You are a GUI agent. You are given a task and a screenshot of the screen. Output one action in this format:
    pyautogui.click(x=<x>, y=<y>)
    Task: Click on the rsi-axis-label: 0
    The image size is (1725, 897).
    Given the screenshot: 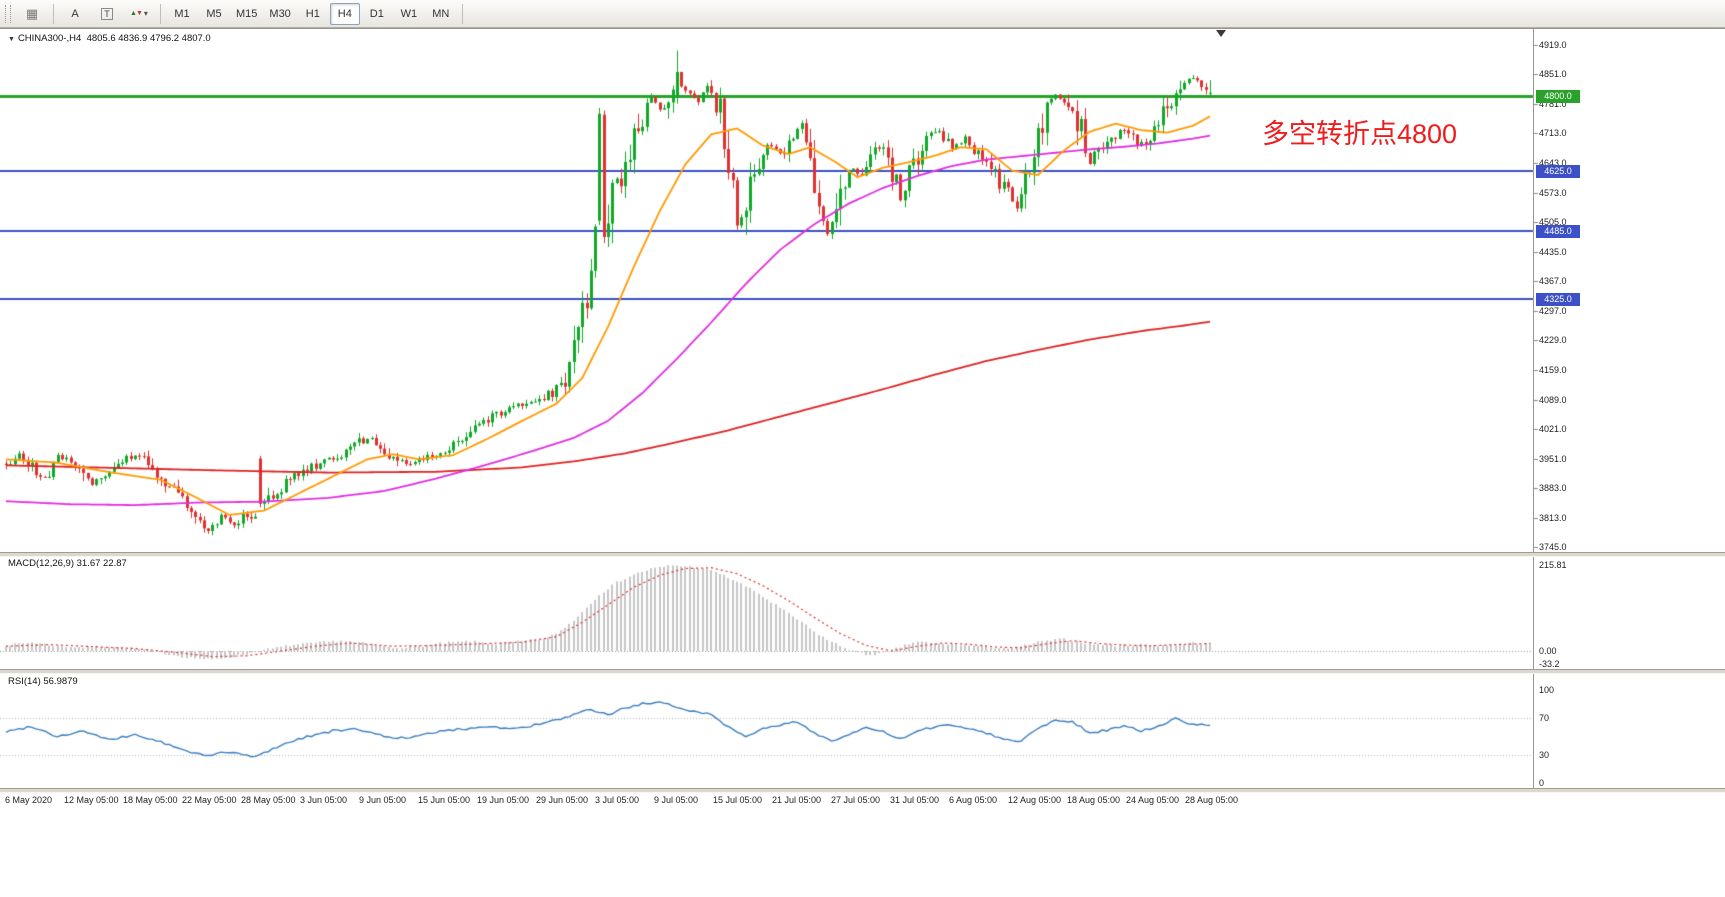 What is the action you would take?
    pyautogui.click(x=1542, y=783)
    